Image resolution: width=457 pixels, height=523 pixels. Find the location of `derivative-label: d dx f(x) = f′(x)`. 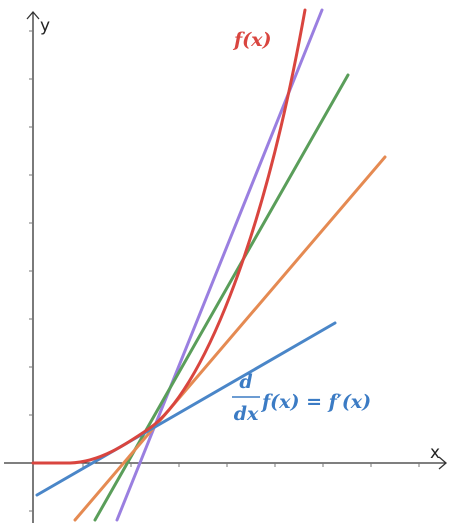

derivative-label: d dx f(x) = f′(x) is located at coordinates (301, 398).